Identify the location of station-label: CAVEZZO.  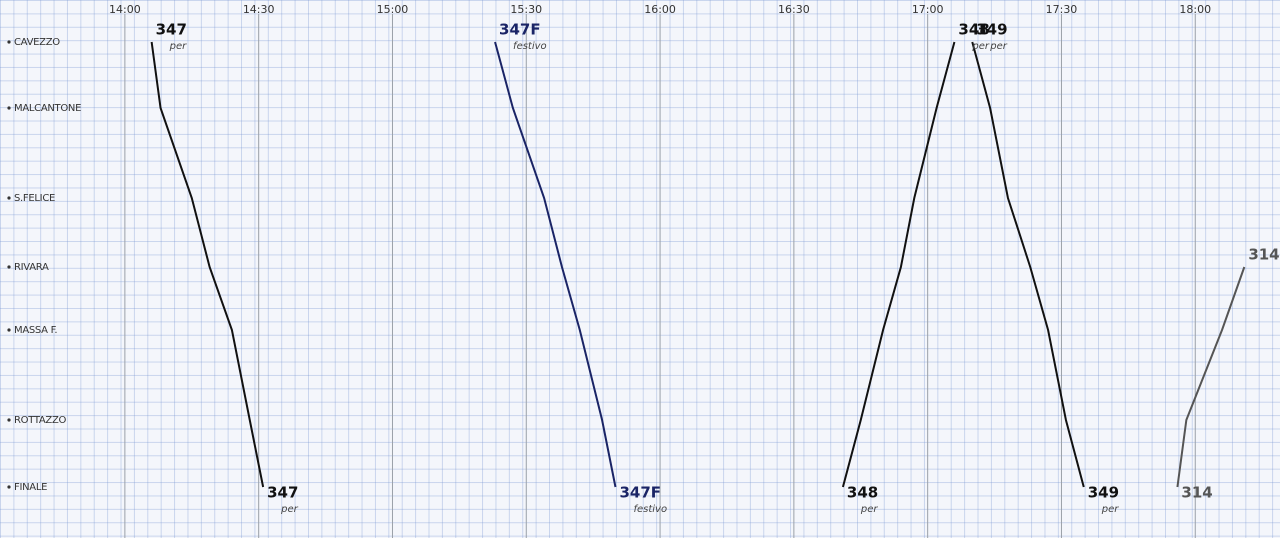
(37, 42).